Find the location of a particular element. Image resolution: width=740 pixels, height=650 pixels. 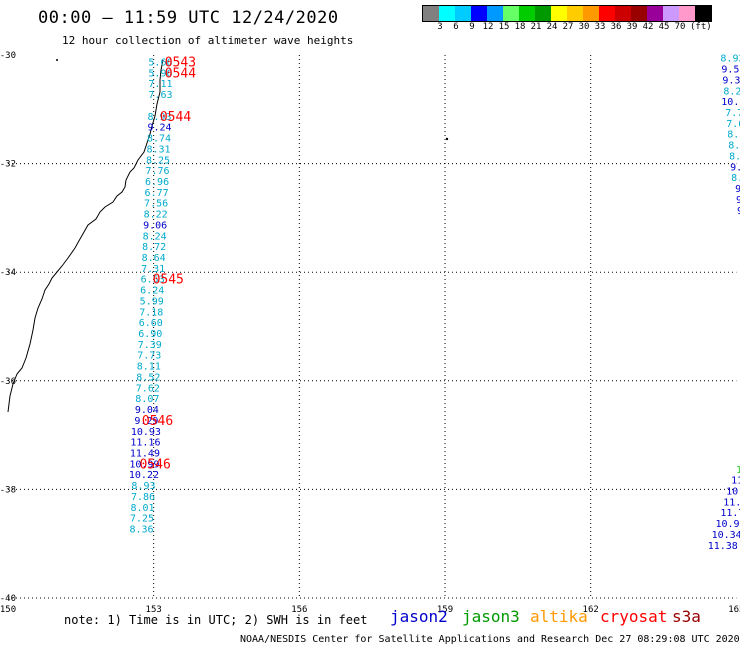

wave-height-value: 9.6 is located at coordinates (738, 200).